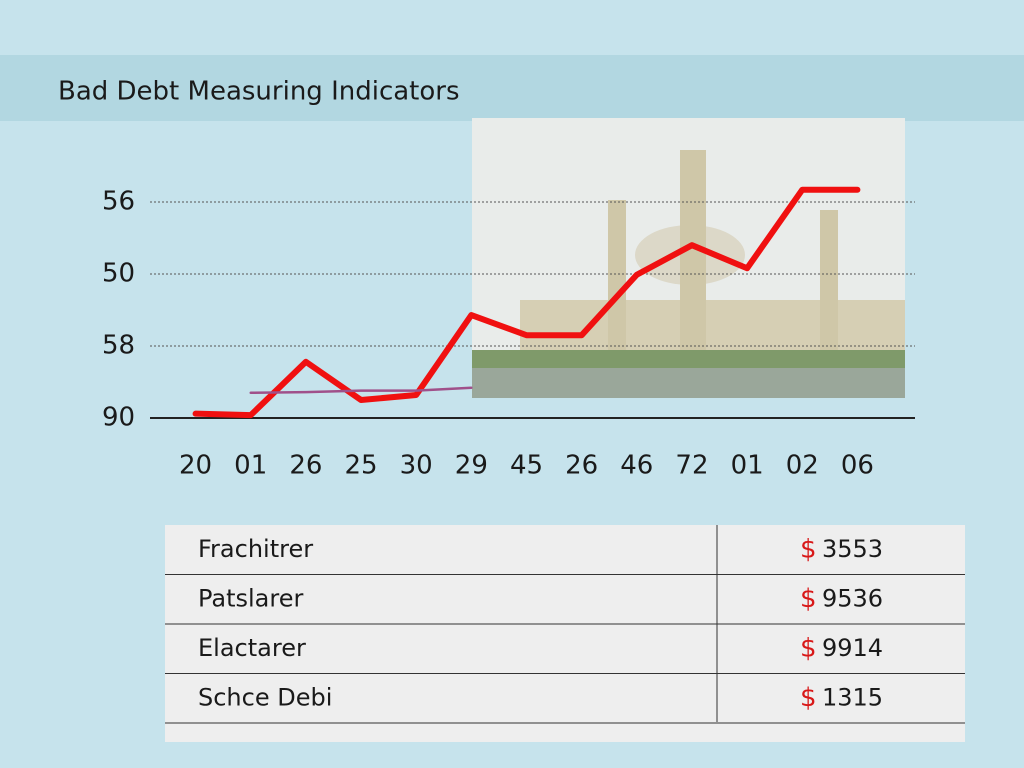 The height and width of the screenshot is (768, 1024). I want to click on y-tick-label: 58, so click(118, 346).